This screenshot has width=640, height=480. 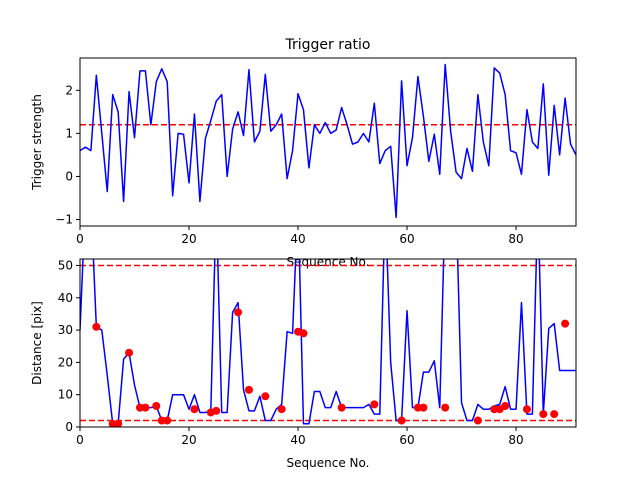 I want to click on y-tick-label: 40, so click(x=65, y=298).